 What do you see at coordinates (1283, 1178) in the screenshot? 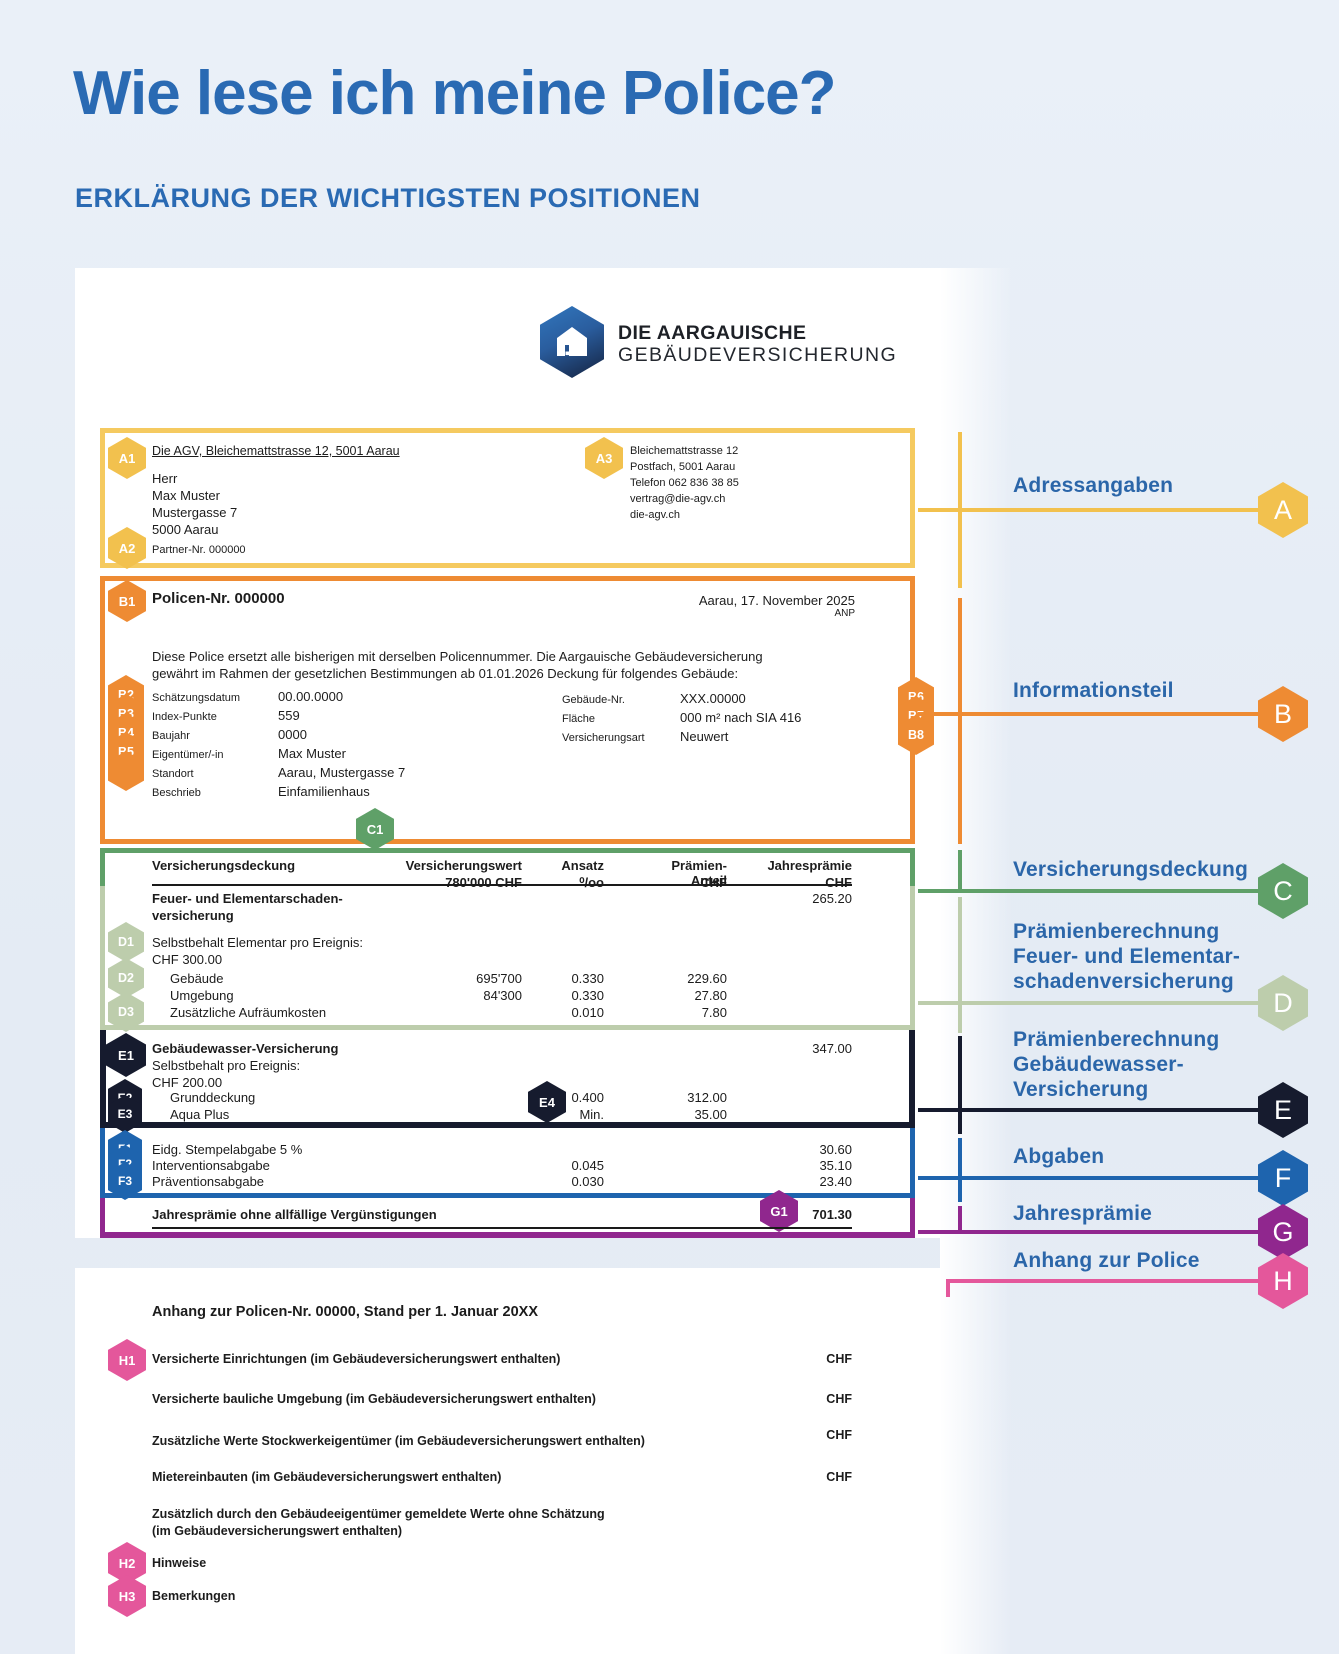
I see `legend-hex-f: F` at bounding box center [1283, 1178].